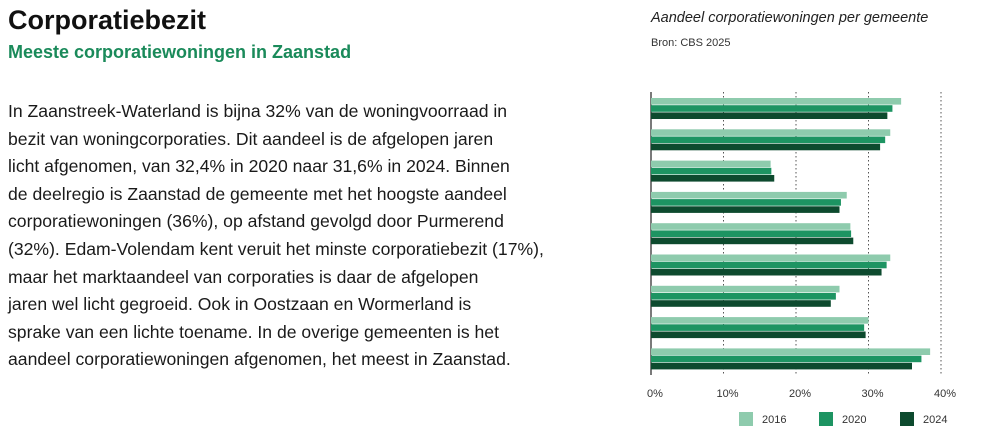 This screenshot has height=434, width=983. Describe the element at coordinates (854, 420) in the screenshot. I see `legend-label: 2020` at that location.